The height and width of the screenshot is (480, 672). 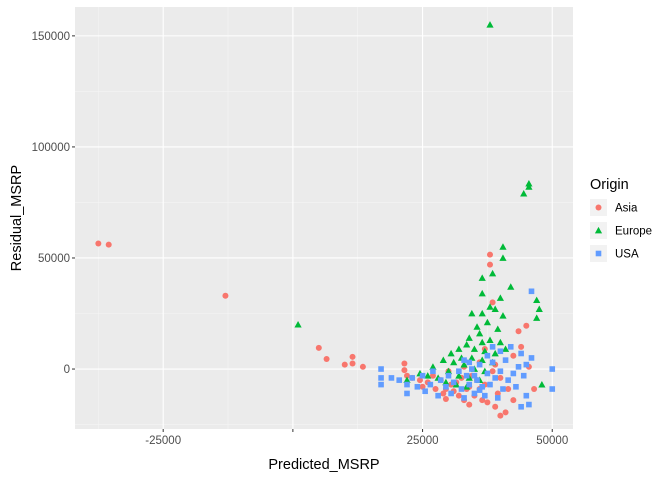 What do you see at coordinates (552, 441) in the screenshot?
I see `x-tick-label: 50000` at bounding box center [552, 441].